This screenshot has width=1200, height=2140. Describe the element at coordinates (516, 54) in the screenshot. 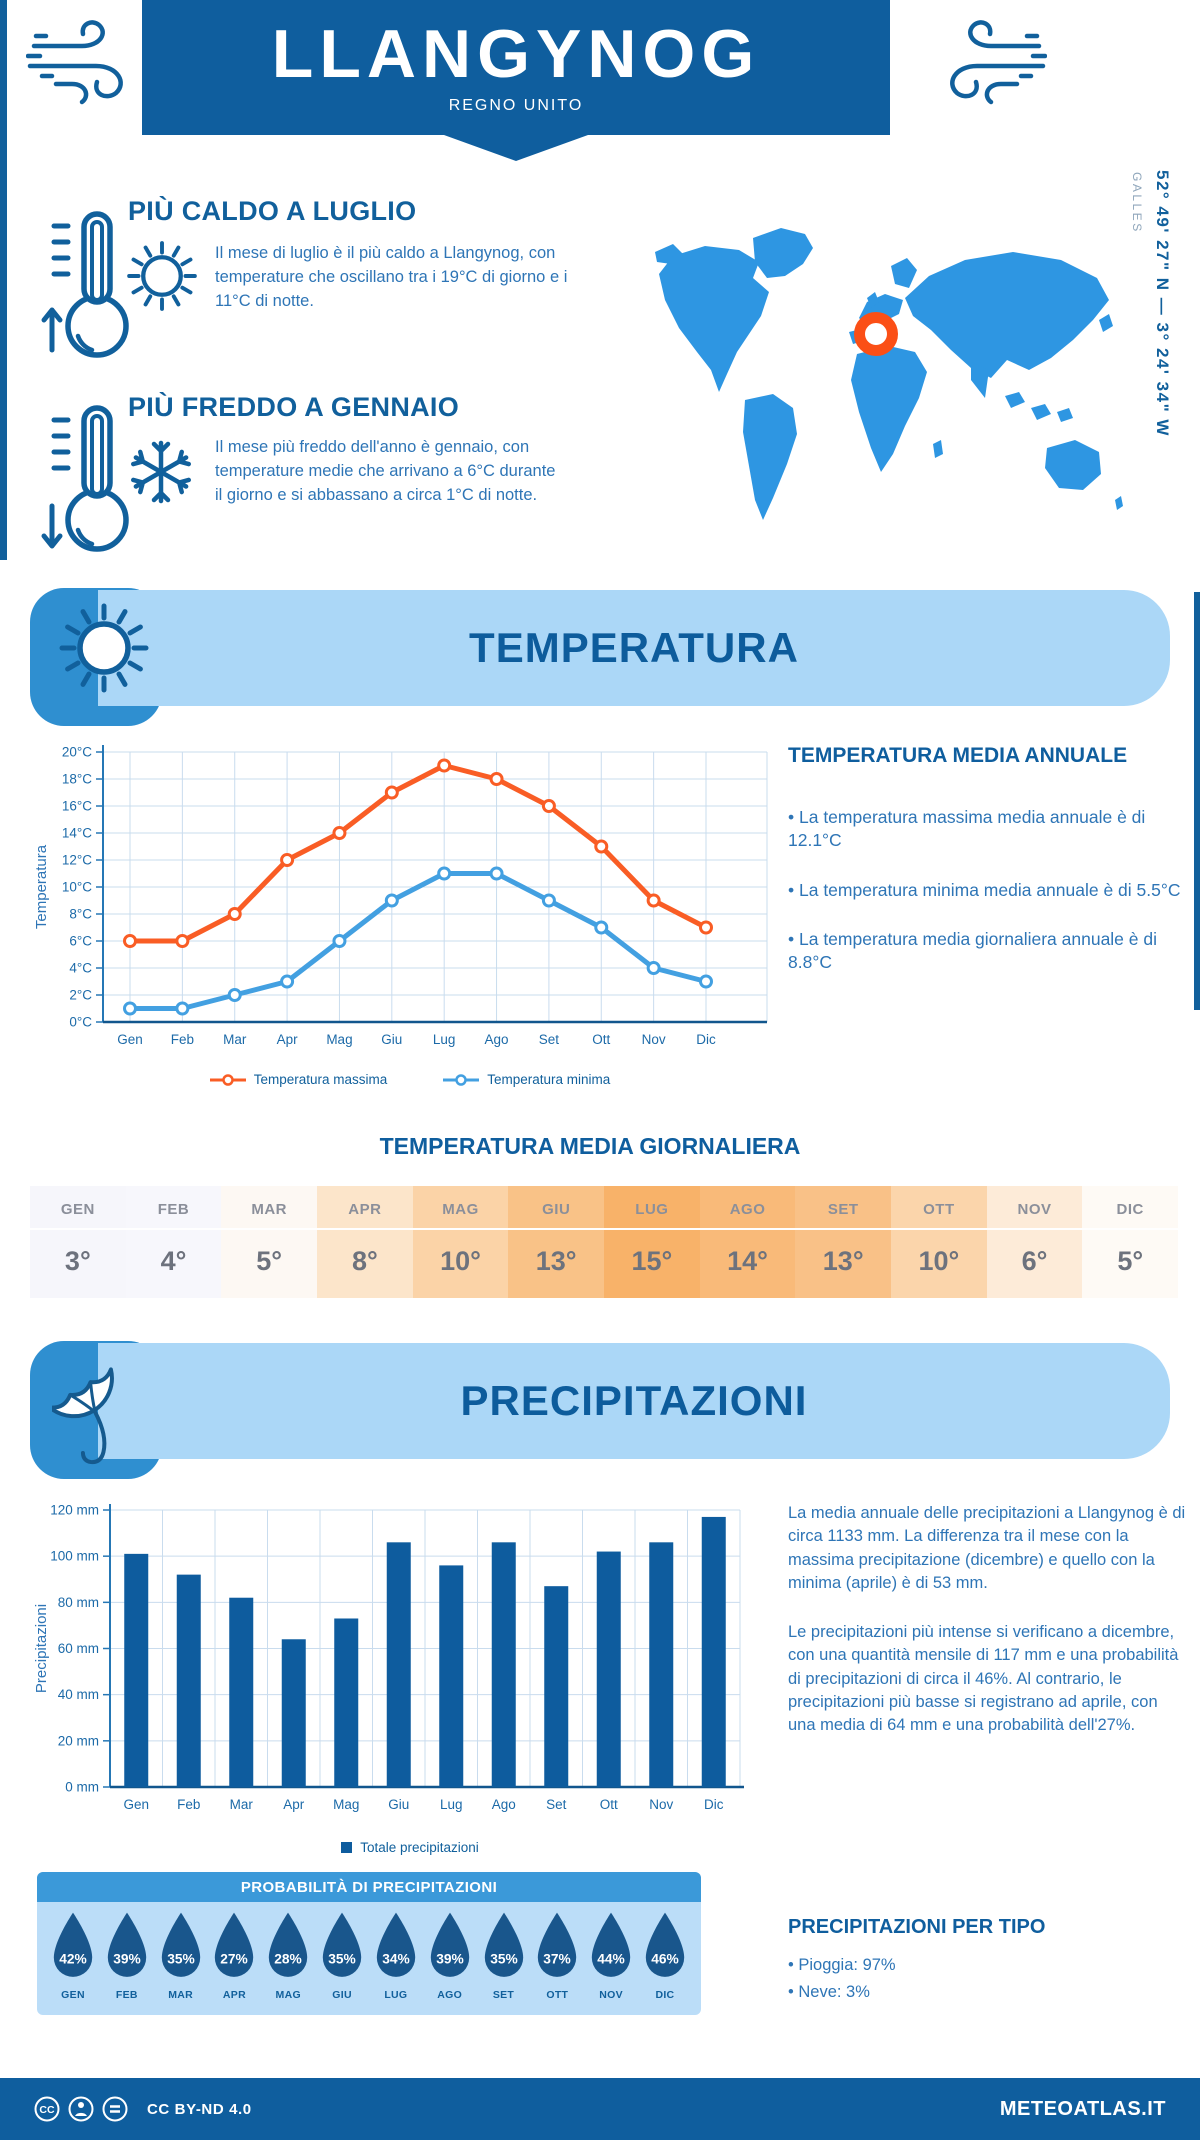

I see `page-title: LLANGYNOG` at that location.